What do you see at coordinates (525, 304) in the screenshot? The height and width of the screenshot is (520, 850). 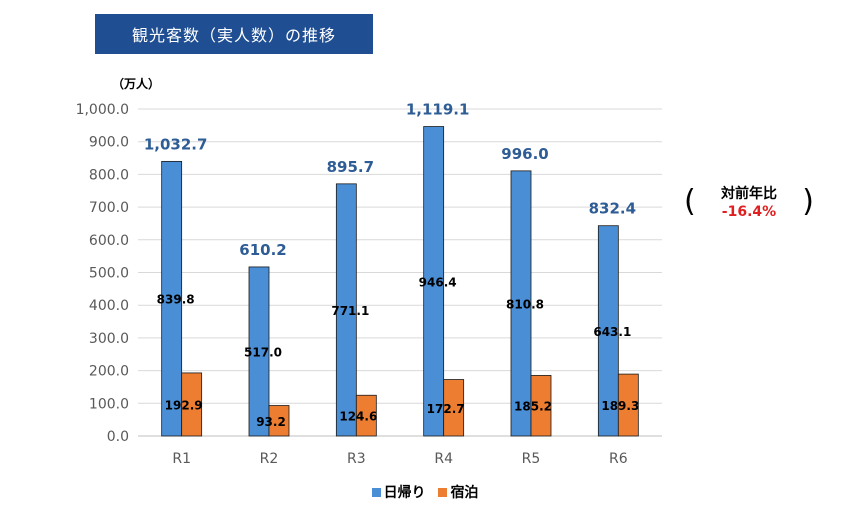 I see `data-label-day-trip: 810.8` at bounding box center [525, 304].